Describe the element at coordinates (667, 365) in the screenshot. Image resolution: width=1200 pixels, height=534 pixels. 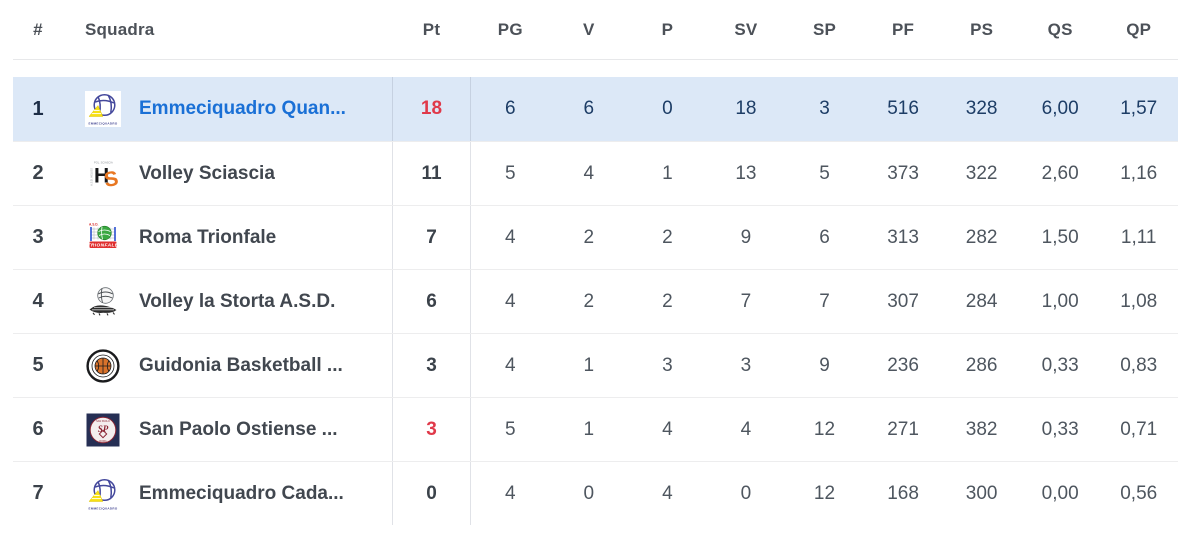
I see `losses-cell: 3` at that location.